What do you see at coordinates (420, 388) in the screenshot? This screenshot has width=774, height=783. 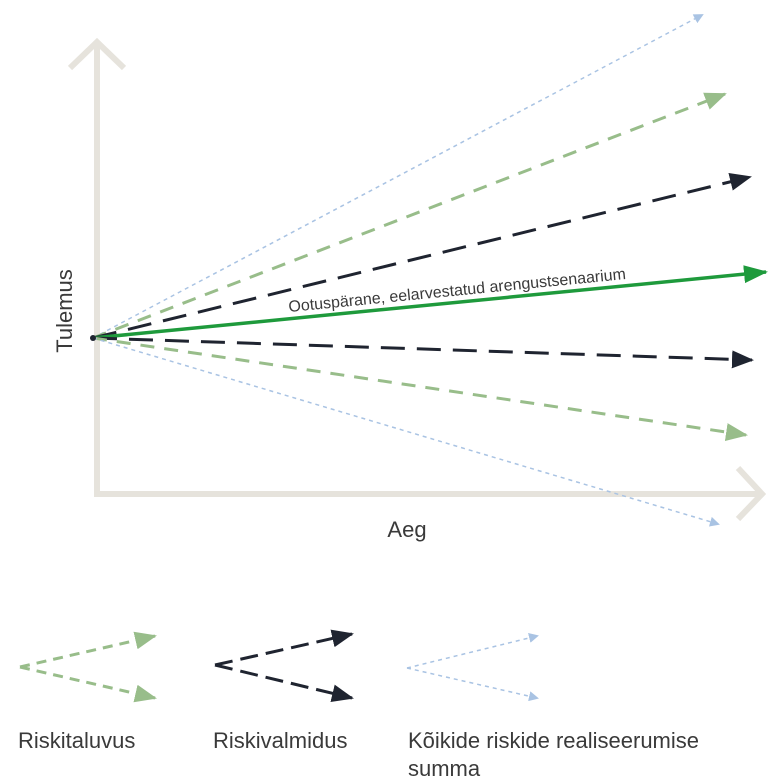 I see `tolerance-lower-arrow` at bounding box center [420, 388].